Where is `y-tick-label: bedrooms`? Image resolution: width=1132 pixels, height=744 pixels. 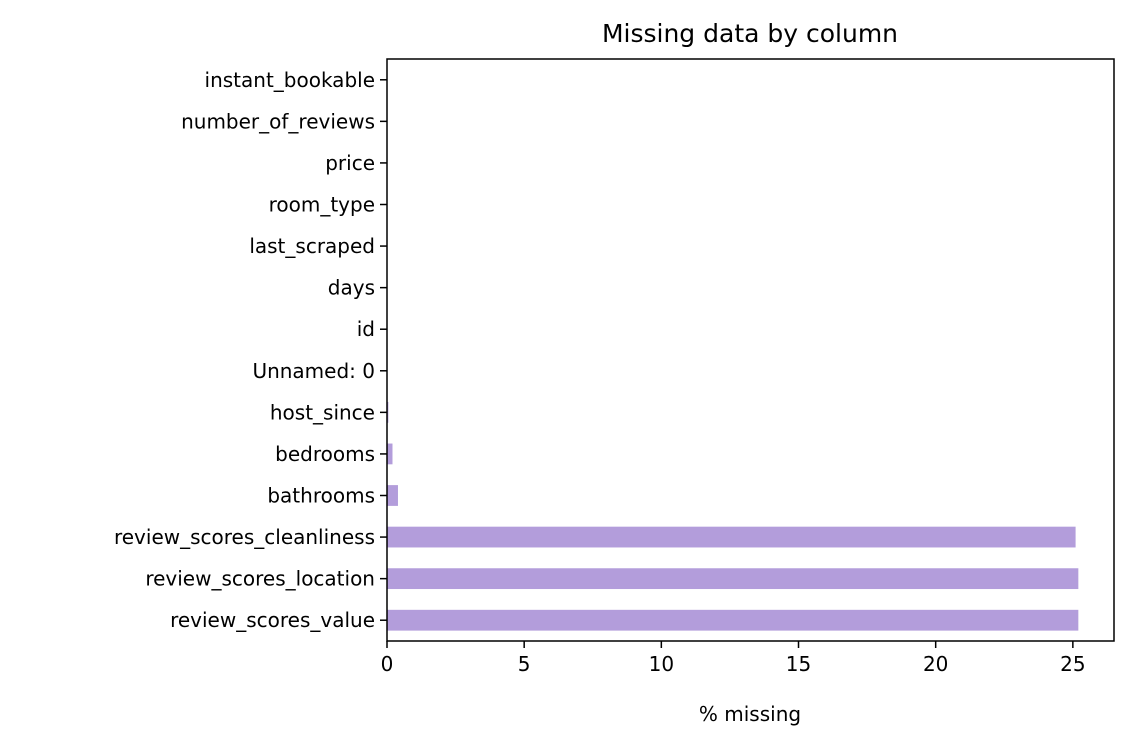
y-tick-label: bedrooms is located at coordinates (325, 454).